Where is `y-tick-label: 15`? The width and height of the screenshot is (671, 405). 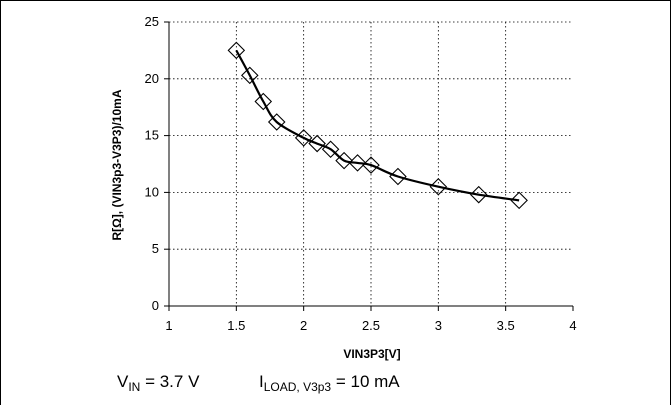 y-tick-label: 15 is located at coordinates (152, 135).